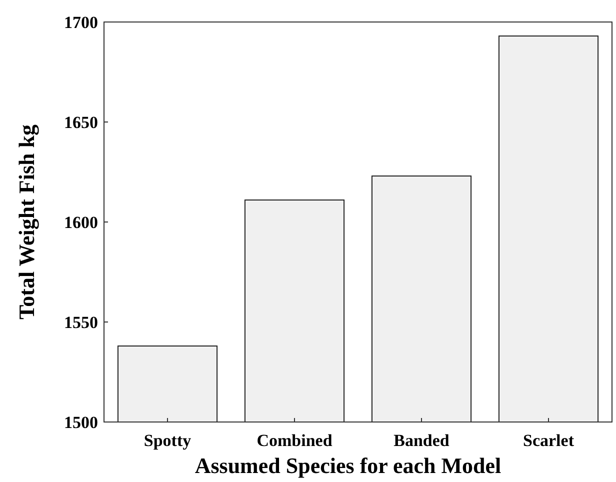  I want to click on x-tick-label: Combined, so click(294, 440).